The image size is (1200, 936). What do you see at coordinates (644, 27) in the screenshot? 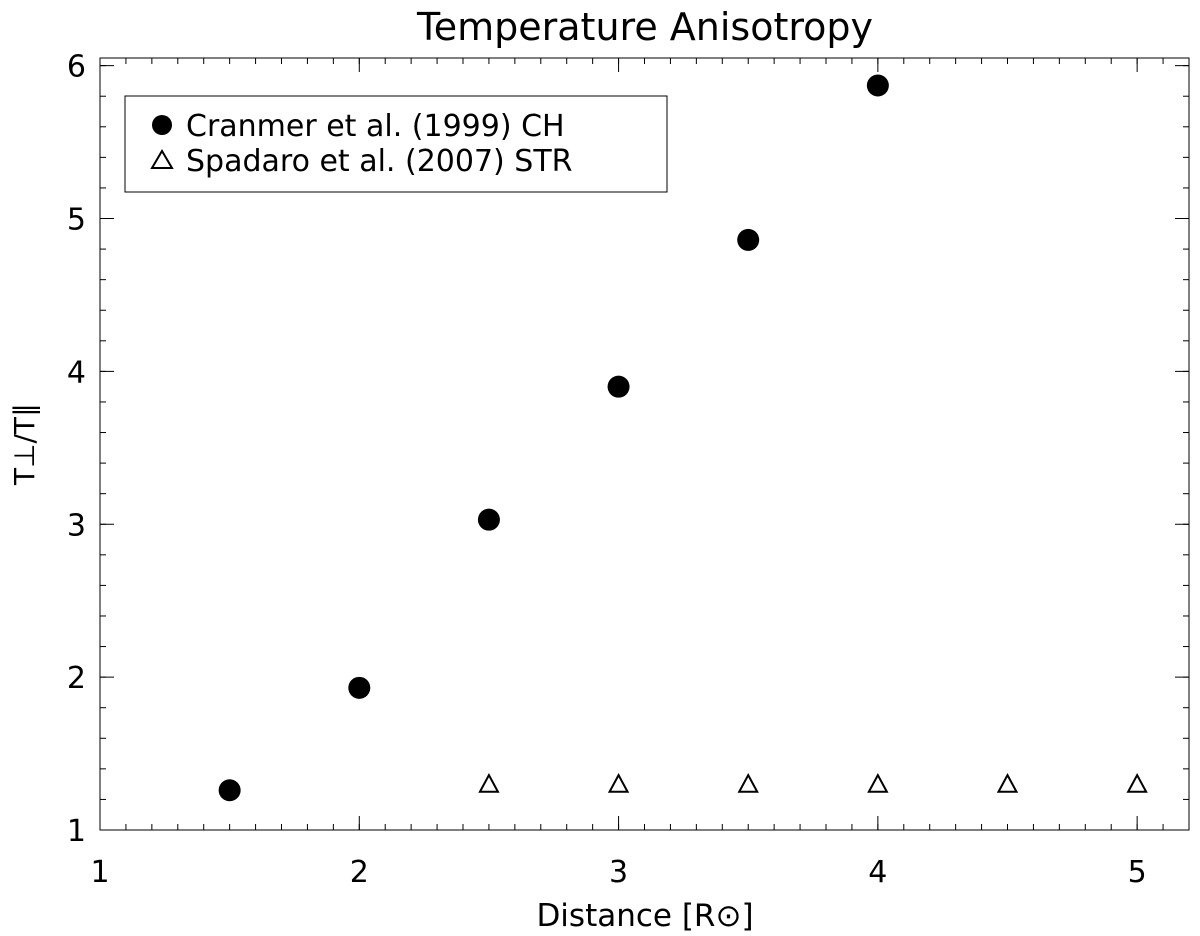
I see `chart-title: Temperature Anisotropy` at bounding box center [644, 27].